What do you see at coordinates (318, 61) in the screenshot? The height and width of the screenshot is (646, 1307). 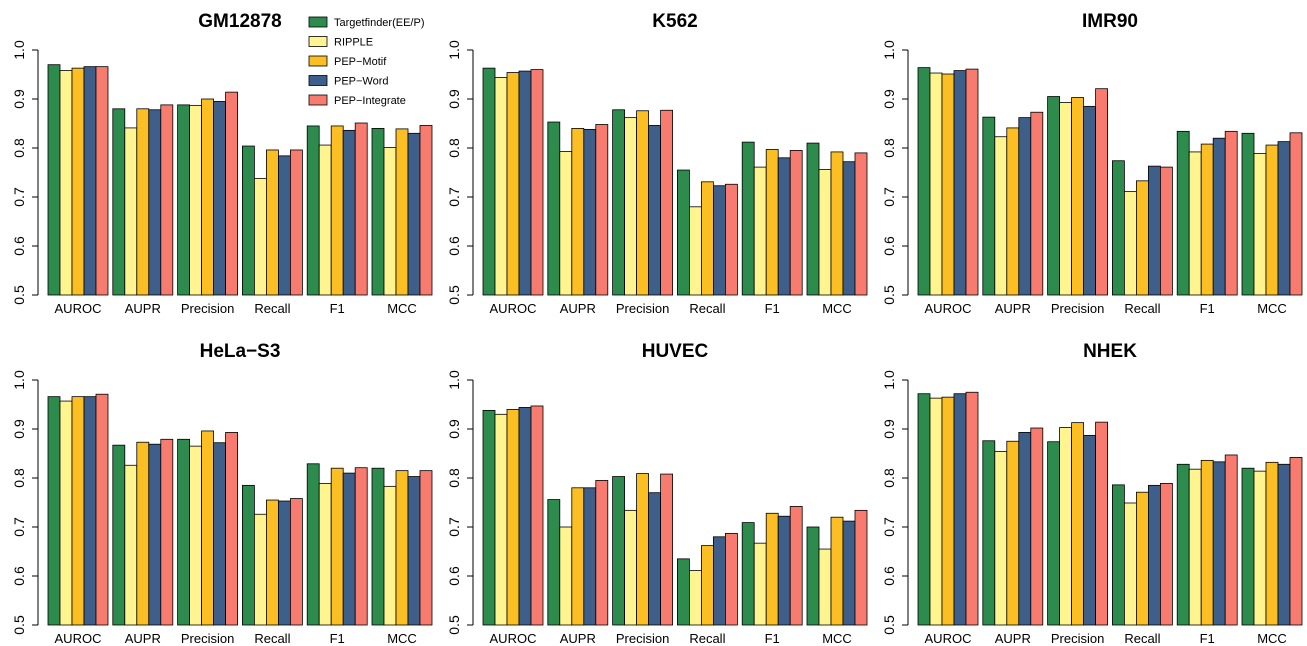 I see `legend-swatch` at bounding box center [318, 61].